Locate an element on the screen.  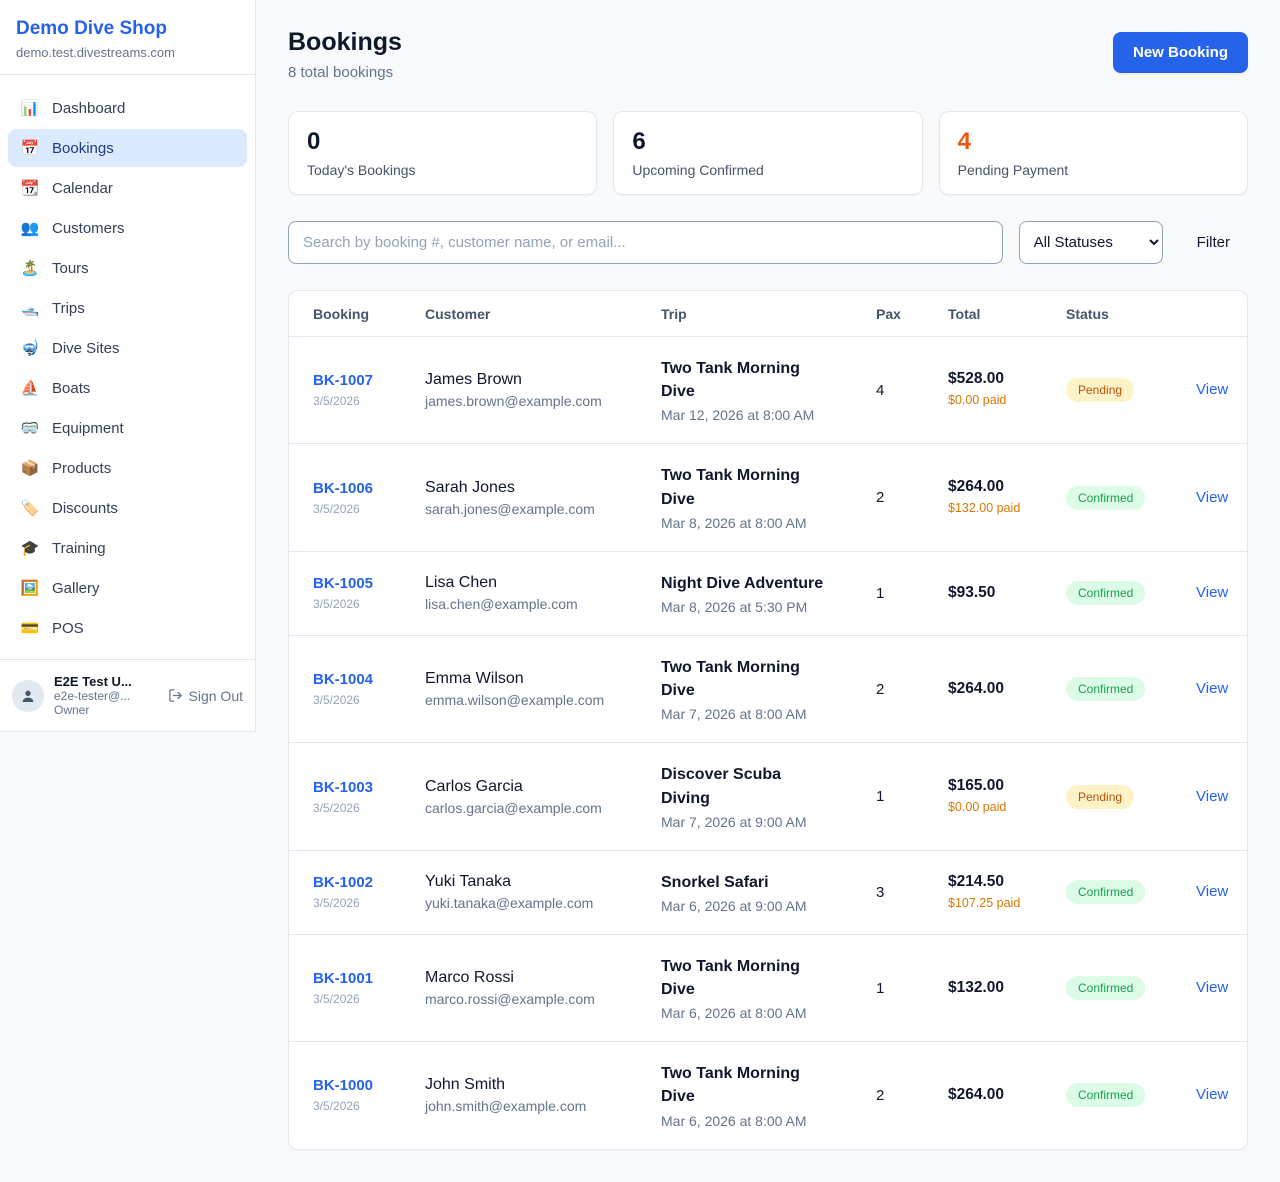
booking-link: BK-1007 is located at coordinates (343, 381).